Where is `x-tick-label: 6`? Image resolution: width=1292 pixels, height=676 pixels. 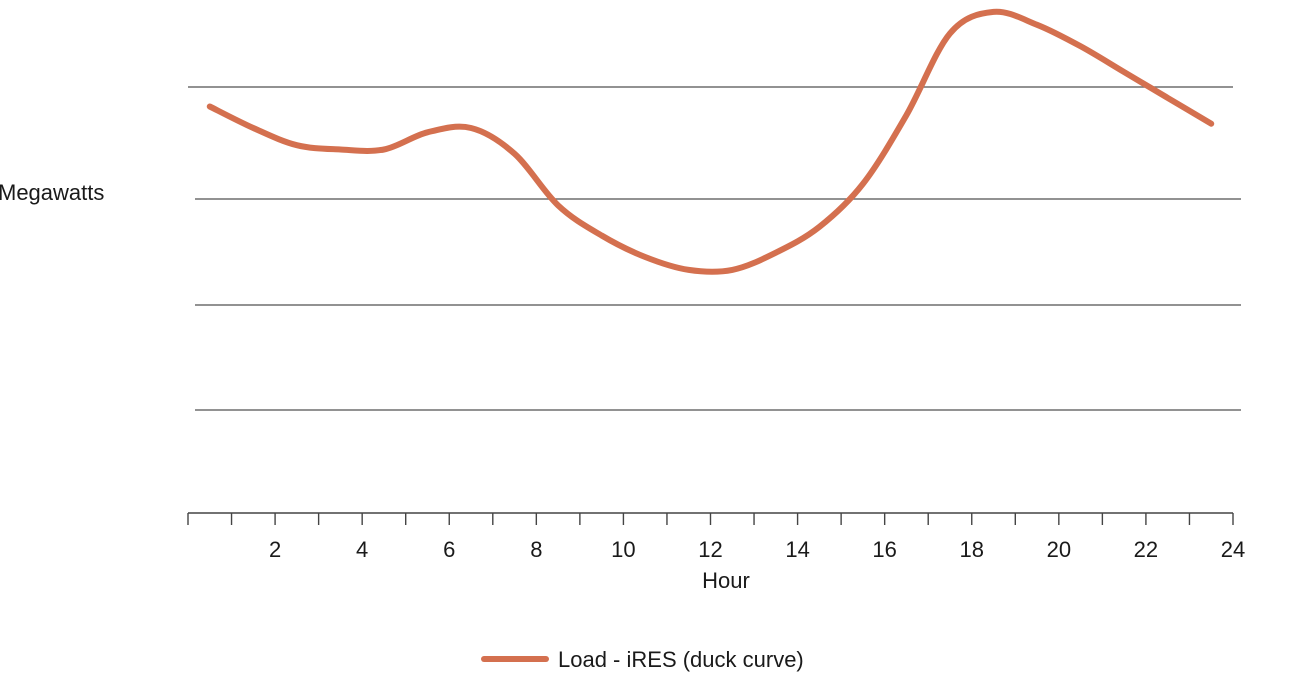 x-tick-label: 6 is located at coordinates (449, 549).